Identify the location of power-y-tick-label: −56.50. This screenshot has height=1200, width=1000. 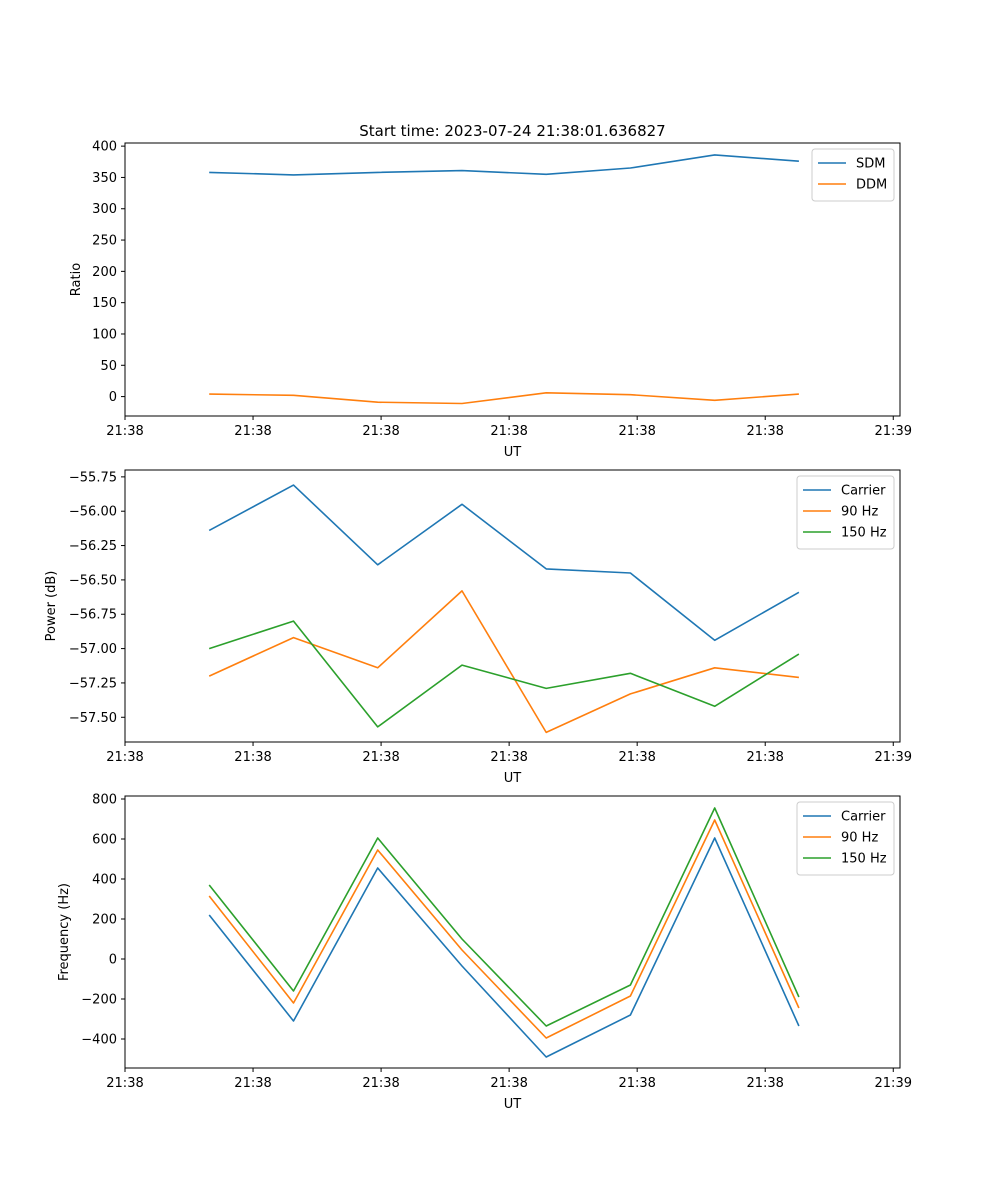
(93, 580).